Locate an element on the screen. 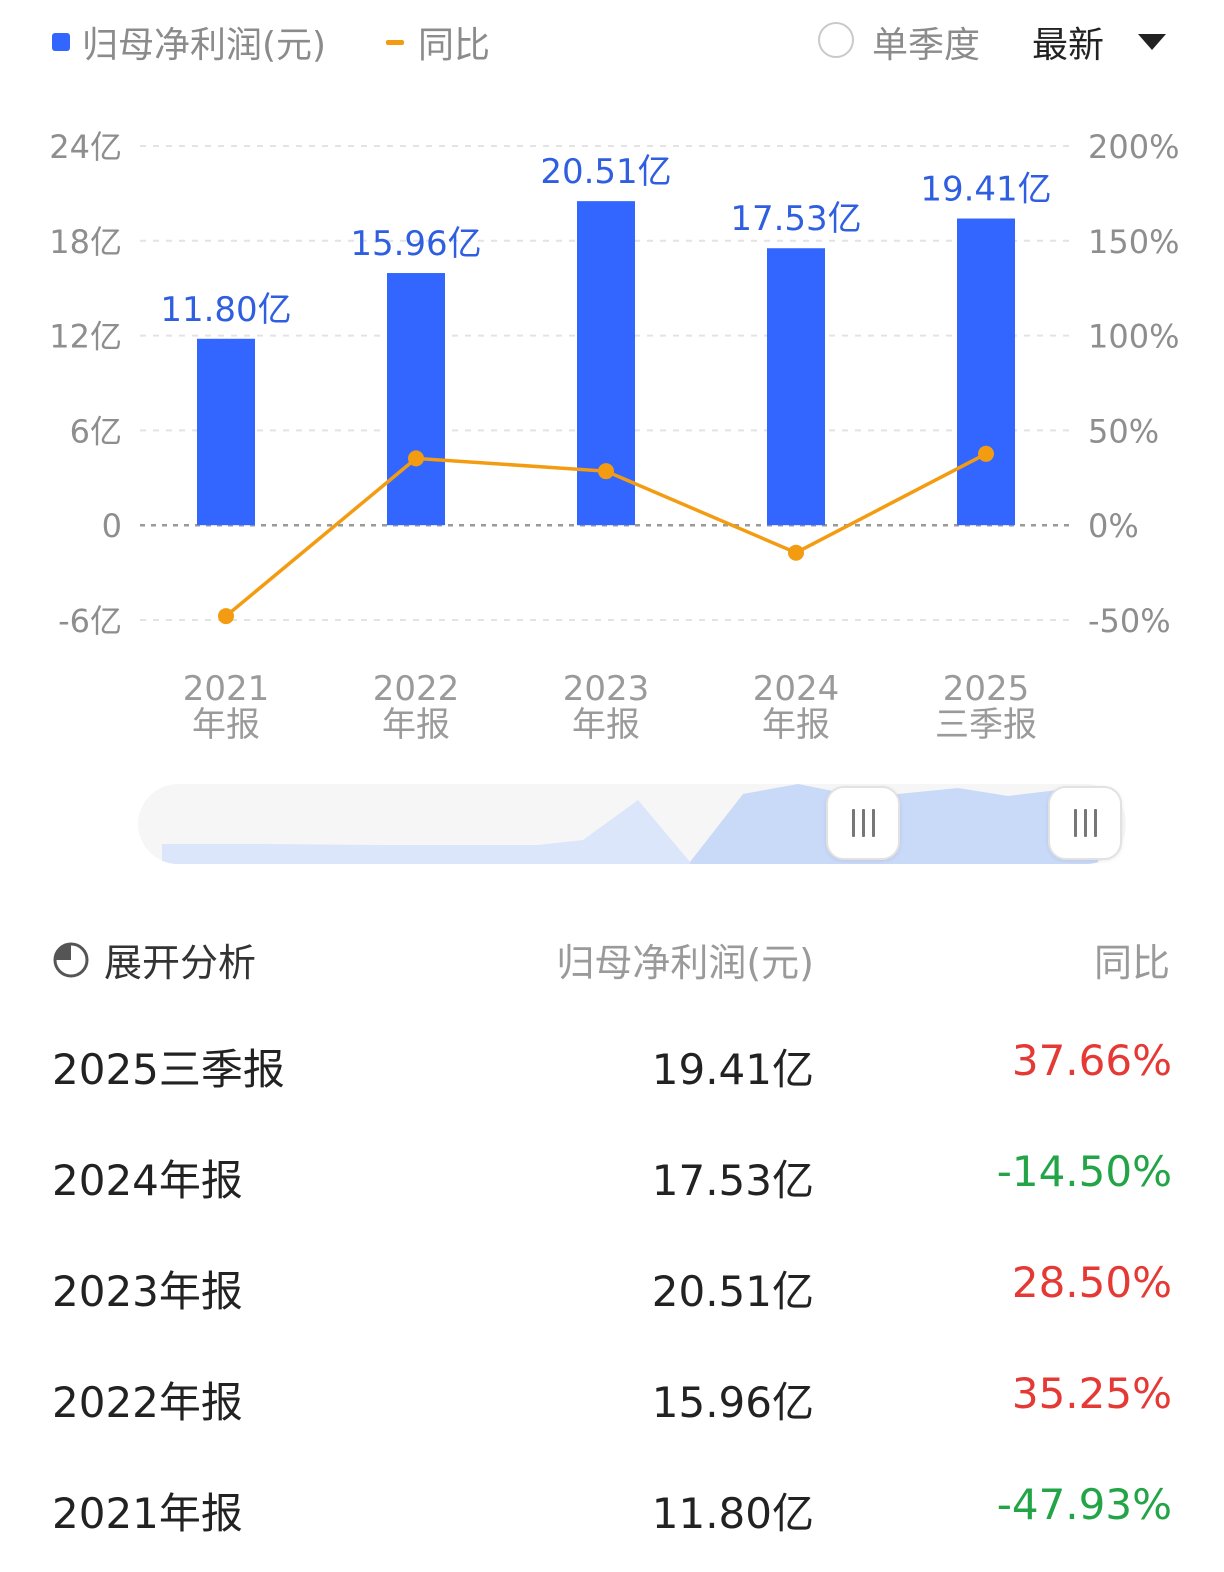  y-right-tick-label: -50% is located at coordinates (1129, 621).